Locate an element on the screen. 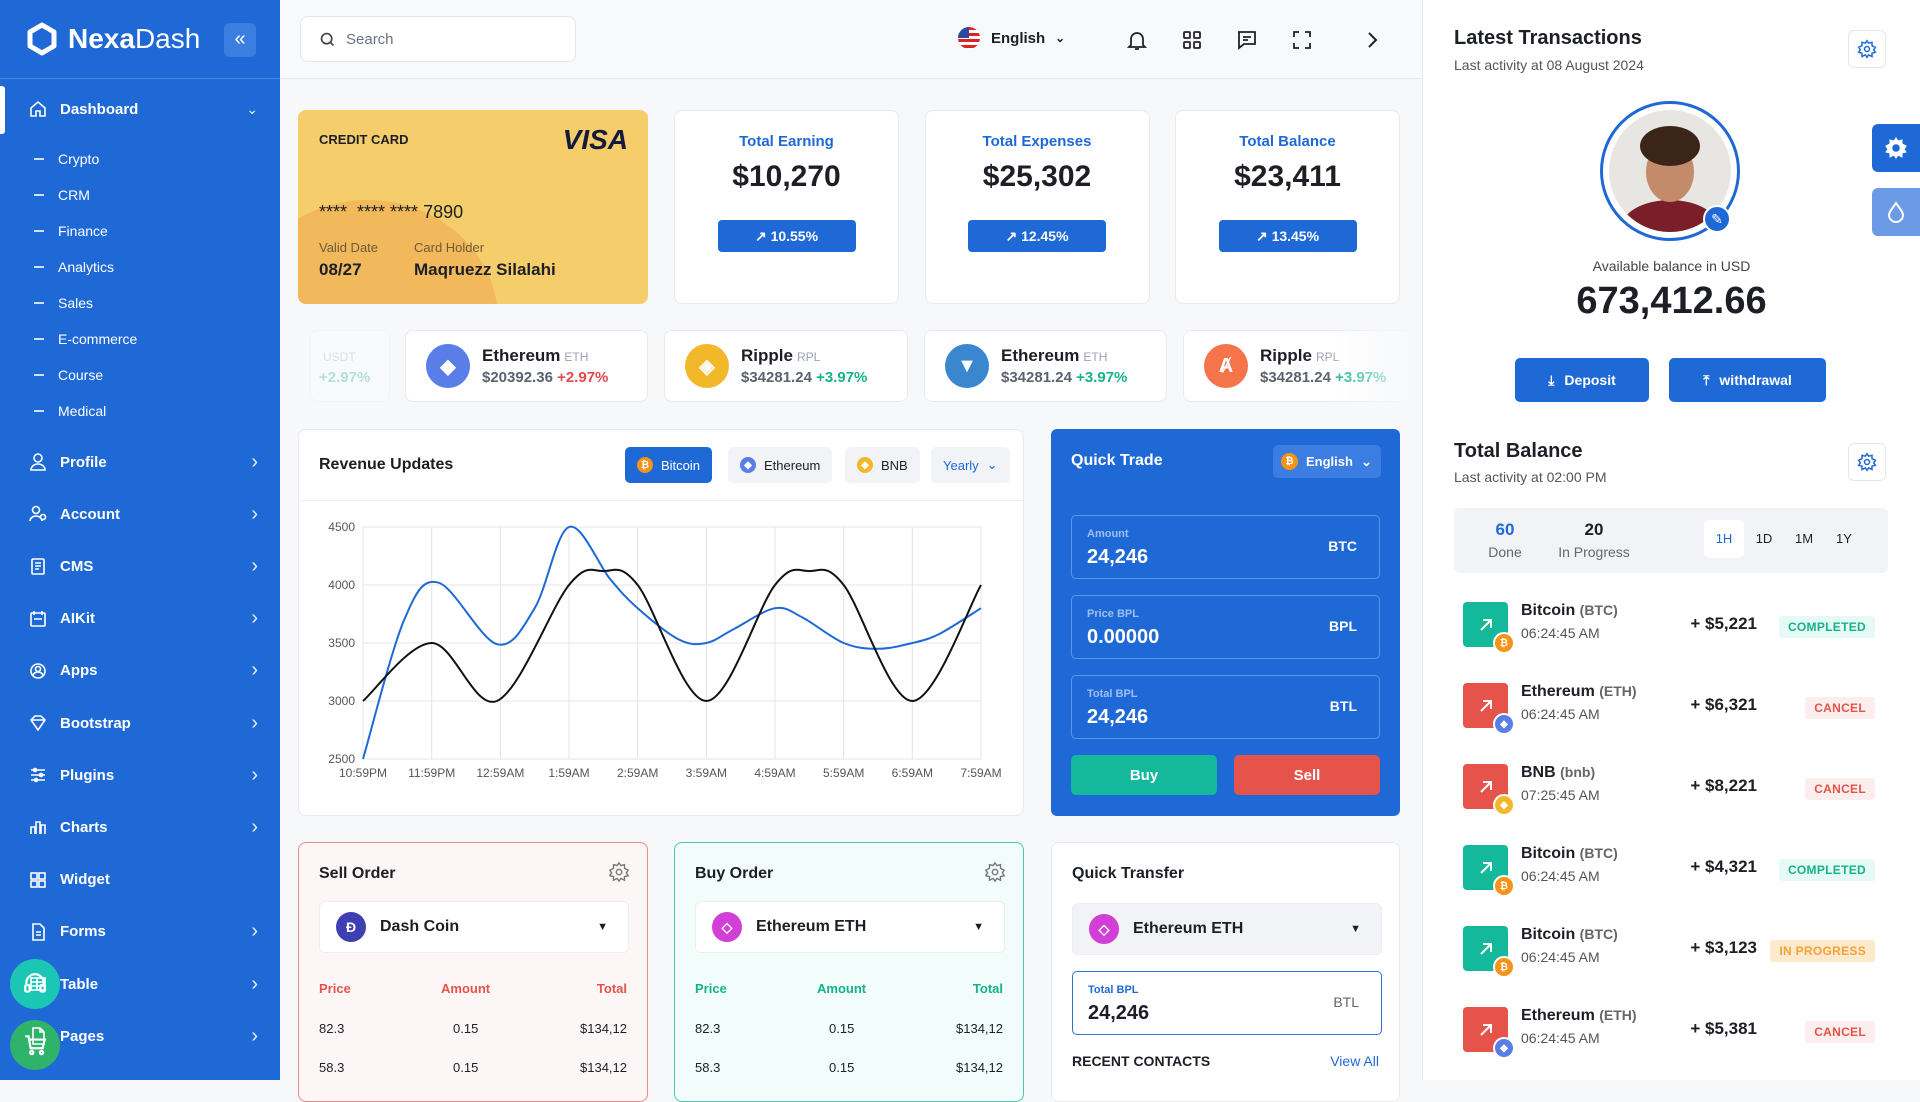 The image size is (1920, 1102). fullscreen-icon is located at coordinates (1302, 40).